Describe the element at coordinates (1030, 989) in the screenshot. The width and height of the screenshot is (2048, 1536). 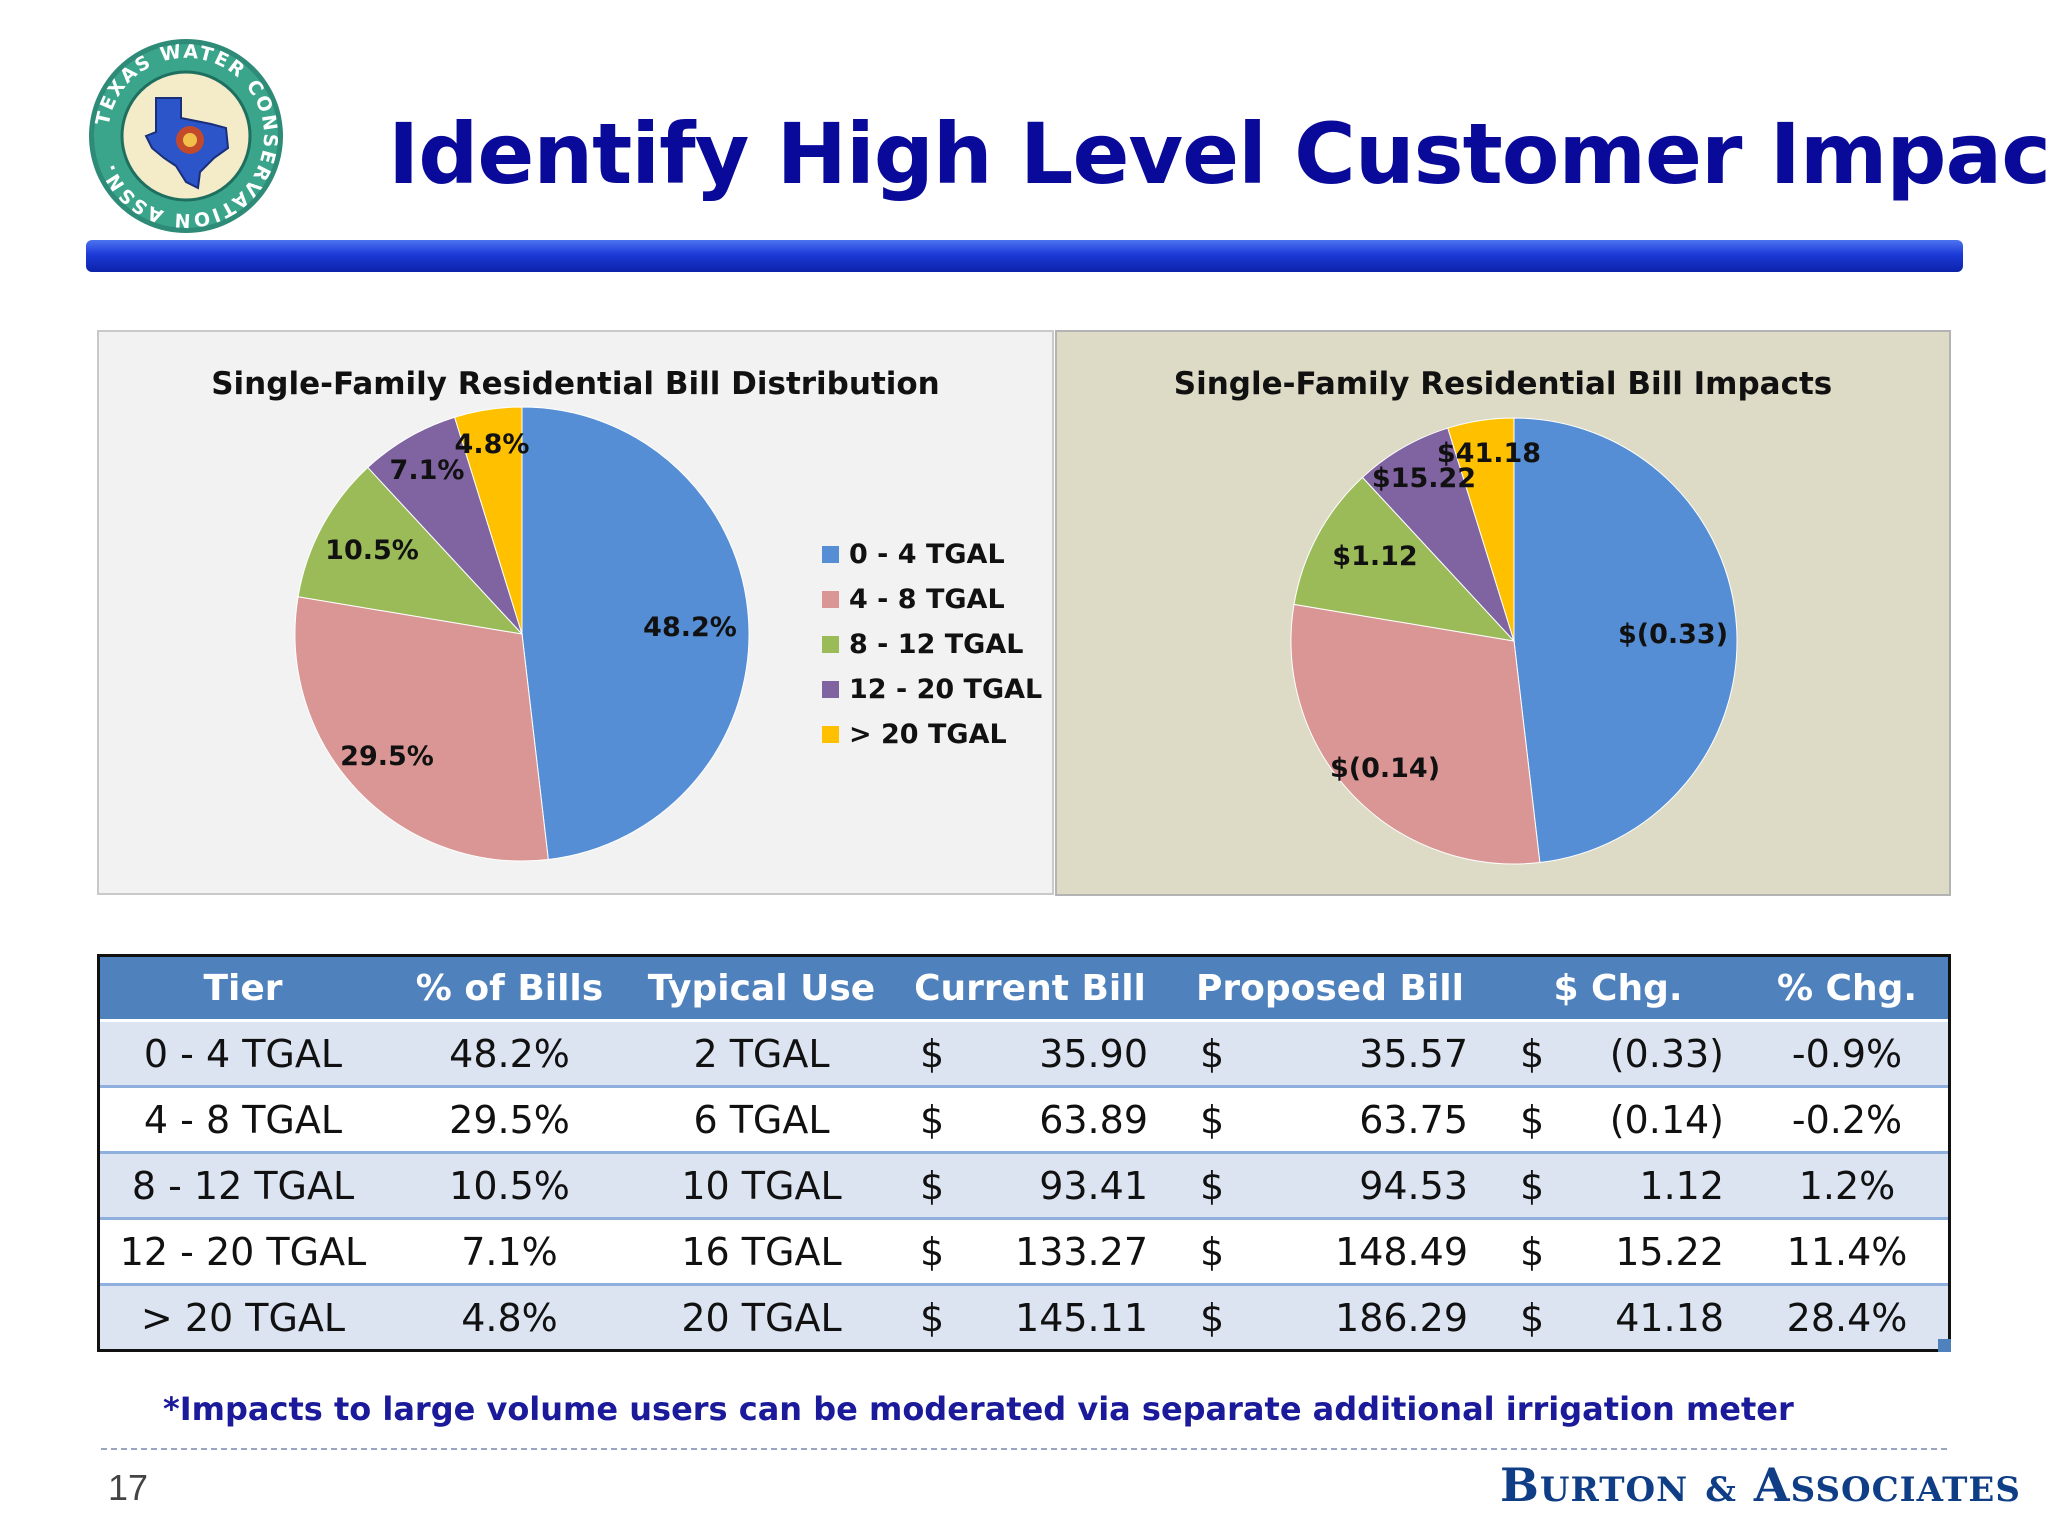
I see `column-header: Current Bill` at that location.